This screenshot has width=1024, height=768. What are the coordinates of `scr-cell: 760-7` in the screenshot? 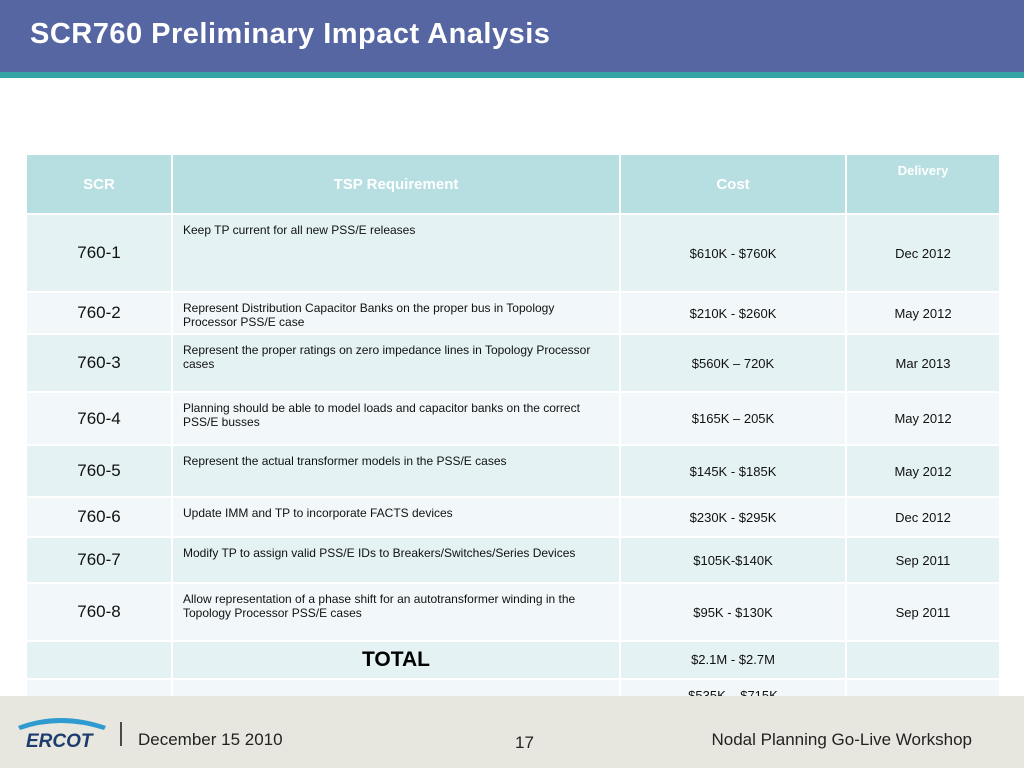 It's located at (99, 560).